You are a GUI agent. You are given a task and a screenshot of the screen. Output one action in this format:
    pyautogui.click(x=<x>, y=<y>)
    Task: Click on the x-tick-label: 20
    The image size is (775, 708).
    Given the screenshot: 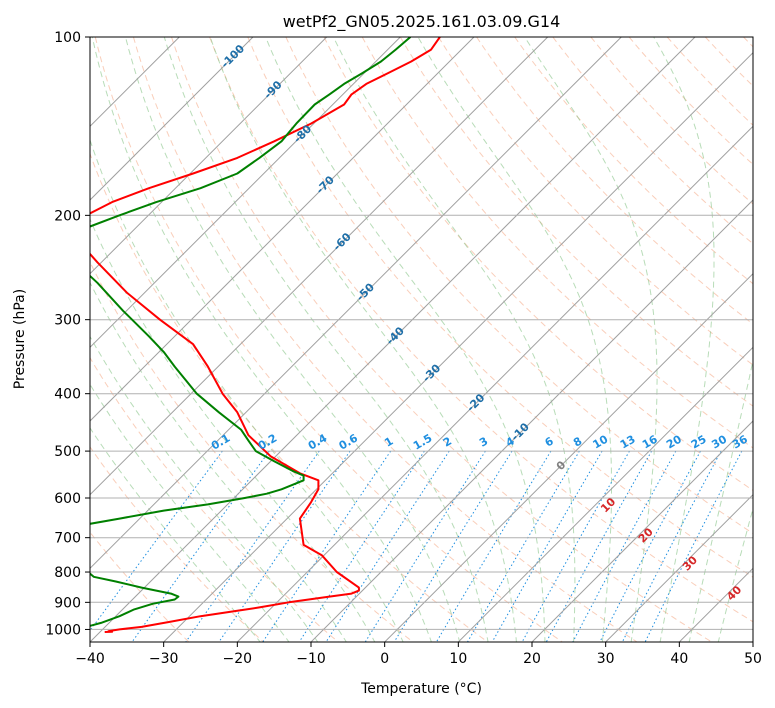 What is the action you would take?
    pyautogui.click(x=532, y=659)
    